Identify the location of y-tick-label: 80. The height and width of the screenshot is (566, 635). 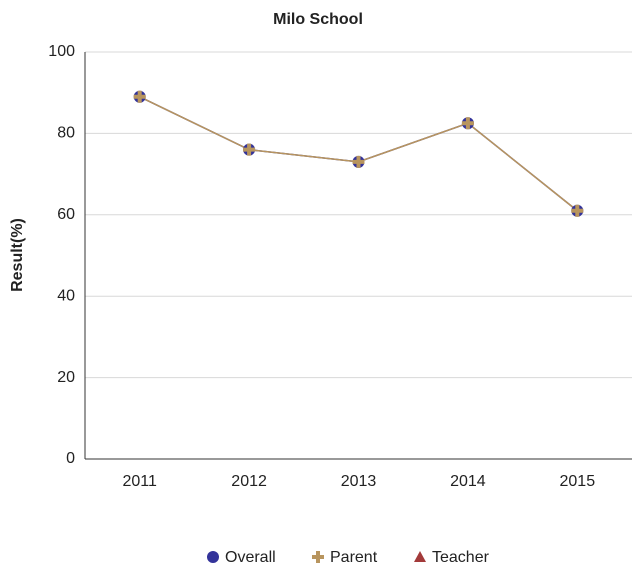
(66, 133).